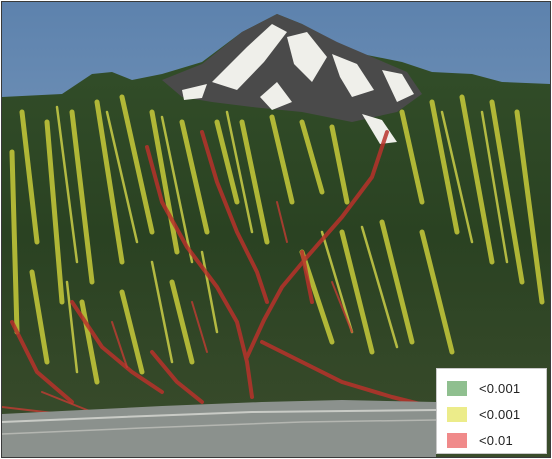 The height and width of the screenshot is (459, 552). I want to click on legend-item-green: <0.001, so click(496, 388).